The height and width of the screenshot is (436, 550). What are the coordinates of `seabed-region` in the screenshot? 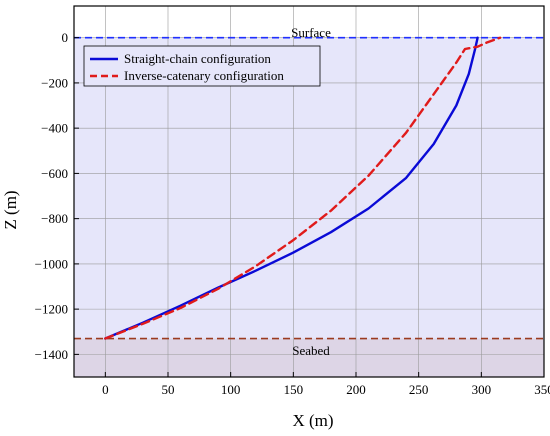 It's located at (309, 357).